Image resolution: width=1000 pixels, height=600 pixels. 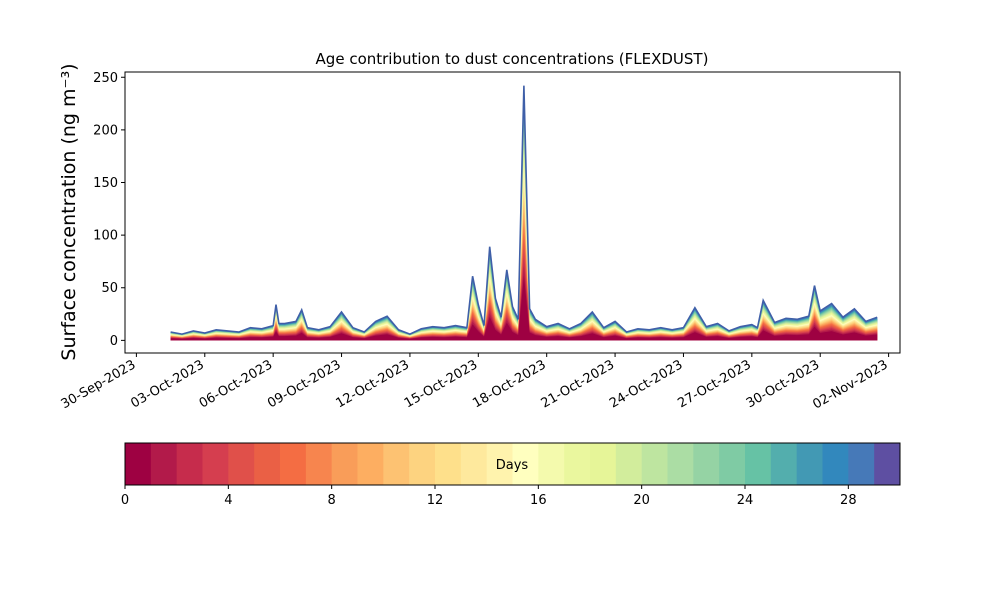 I want to click on x-tick-label: 21-Oct-2023, so click(x=578, y=384).